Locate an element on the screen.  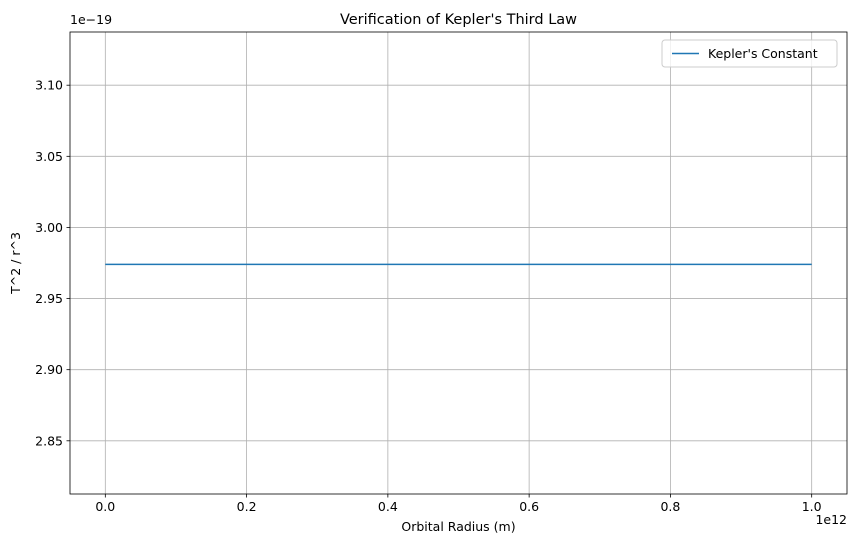
y-axis-offset-label: 1e−19 is located at coordinates (91, 19).